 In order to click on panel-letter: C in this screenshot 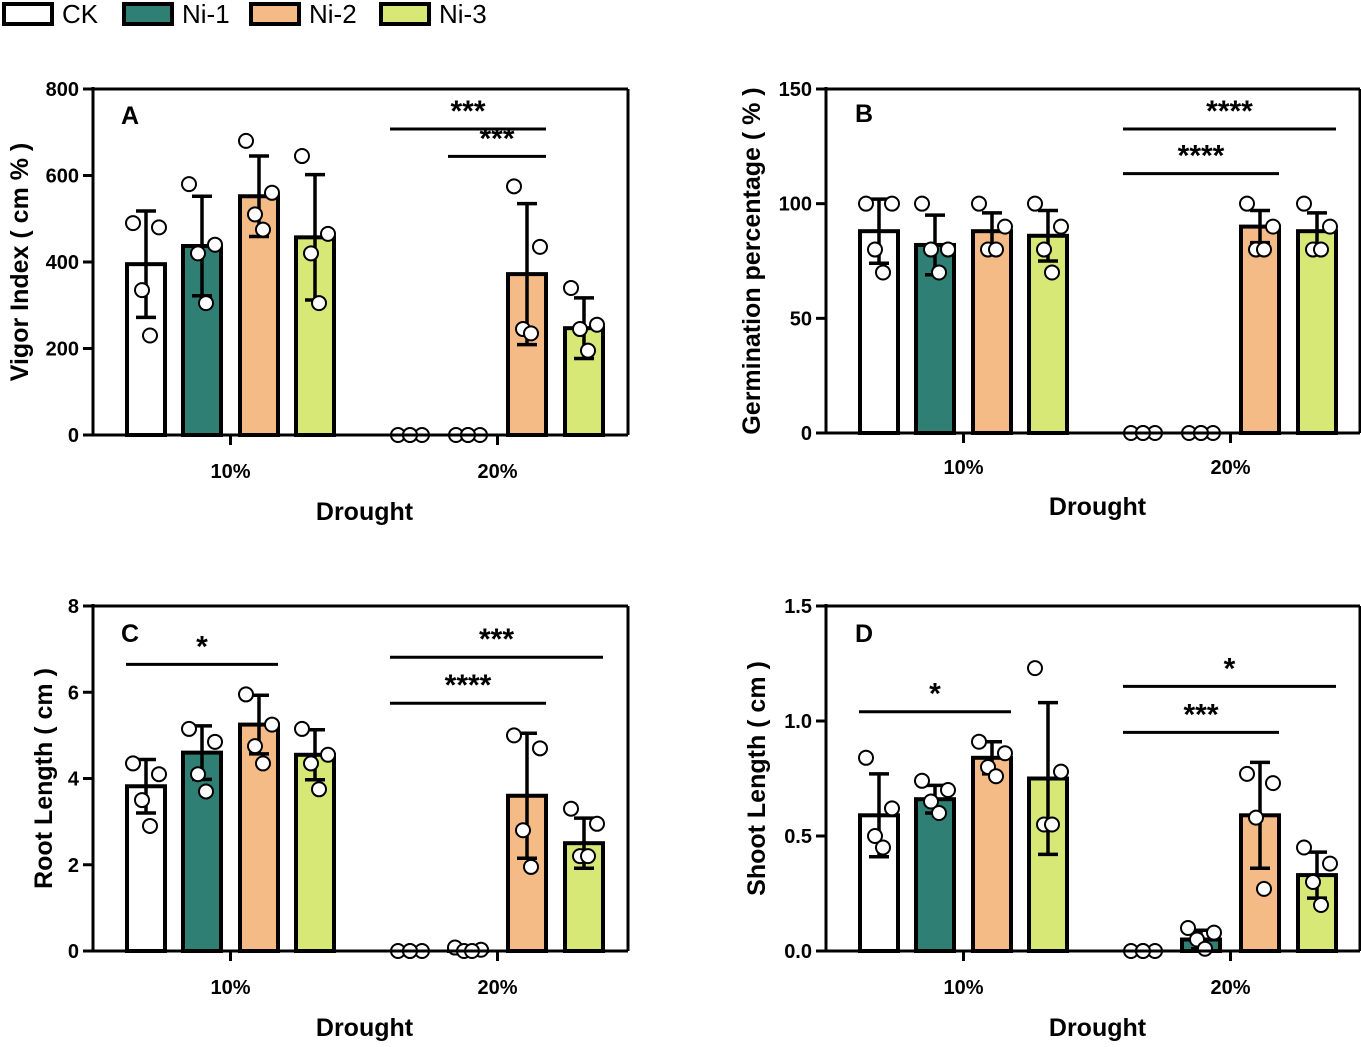, I will do `click(130, 634)`.